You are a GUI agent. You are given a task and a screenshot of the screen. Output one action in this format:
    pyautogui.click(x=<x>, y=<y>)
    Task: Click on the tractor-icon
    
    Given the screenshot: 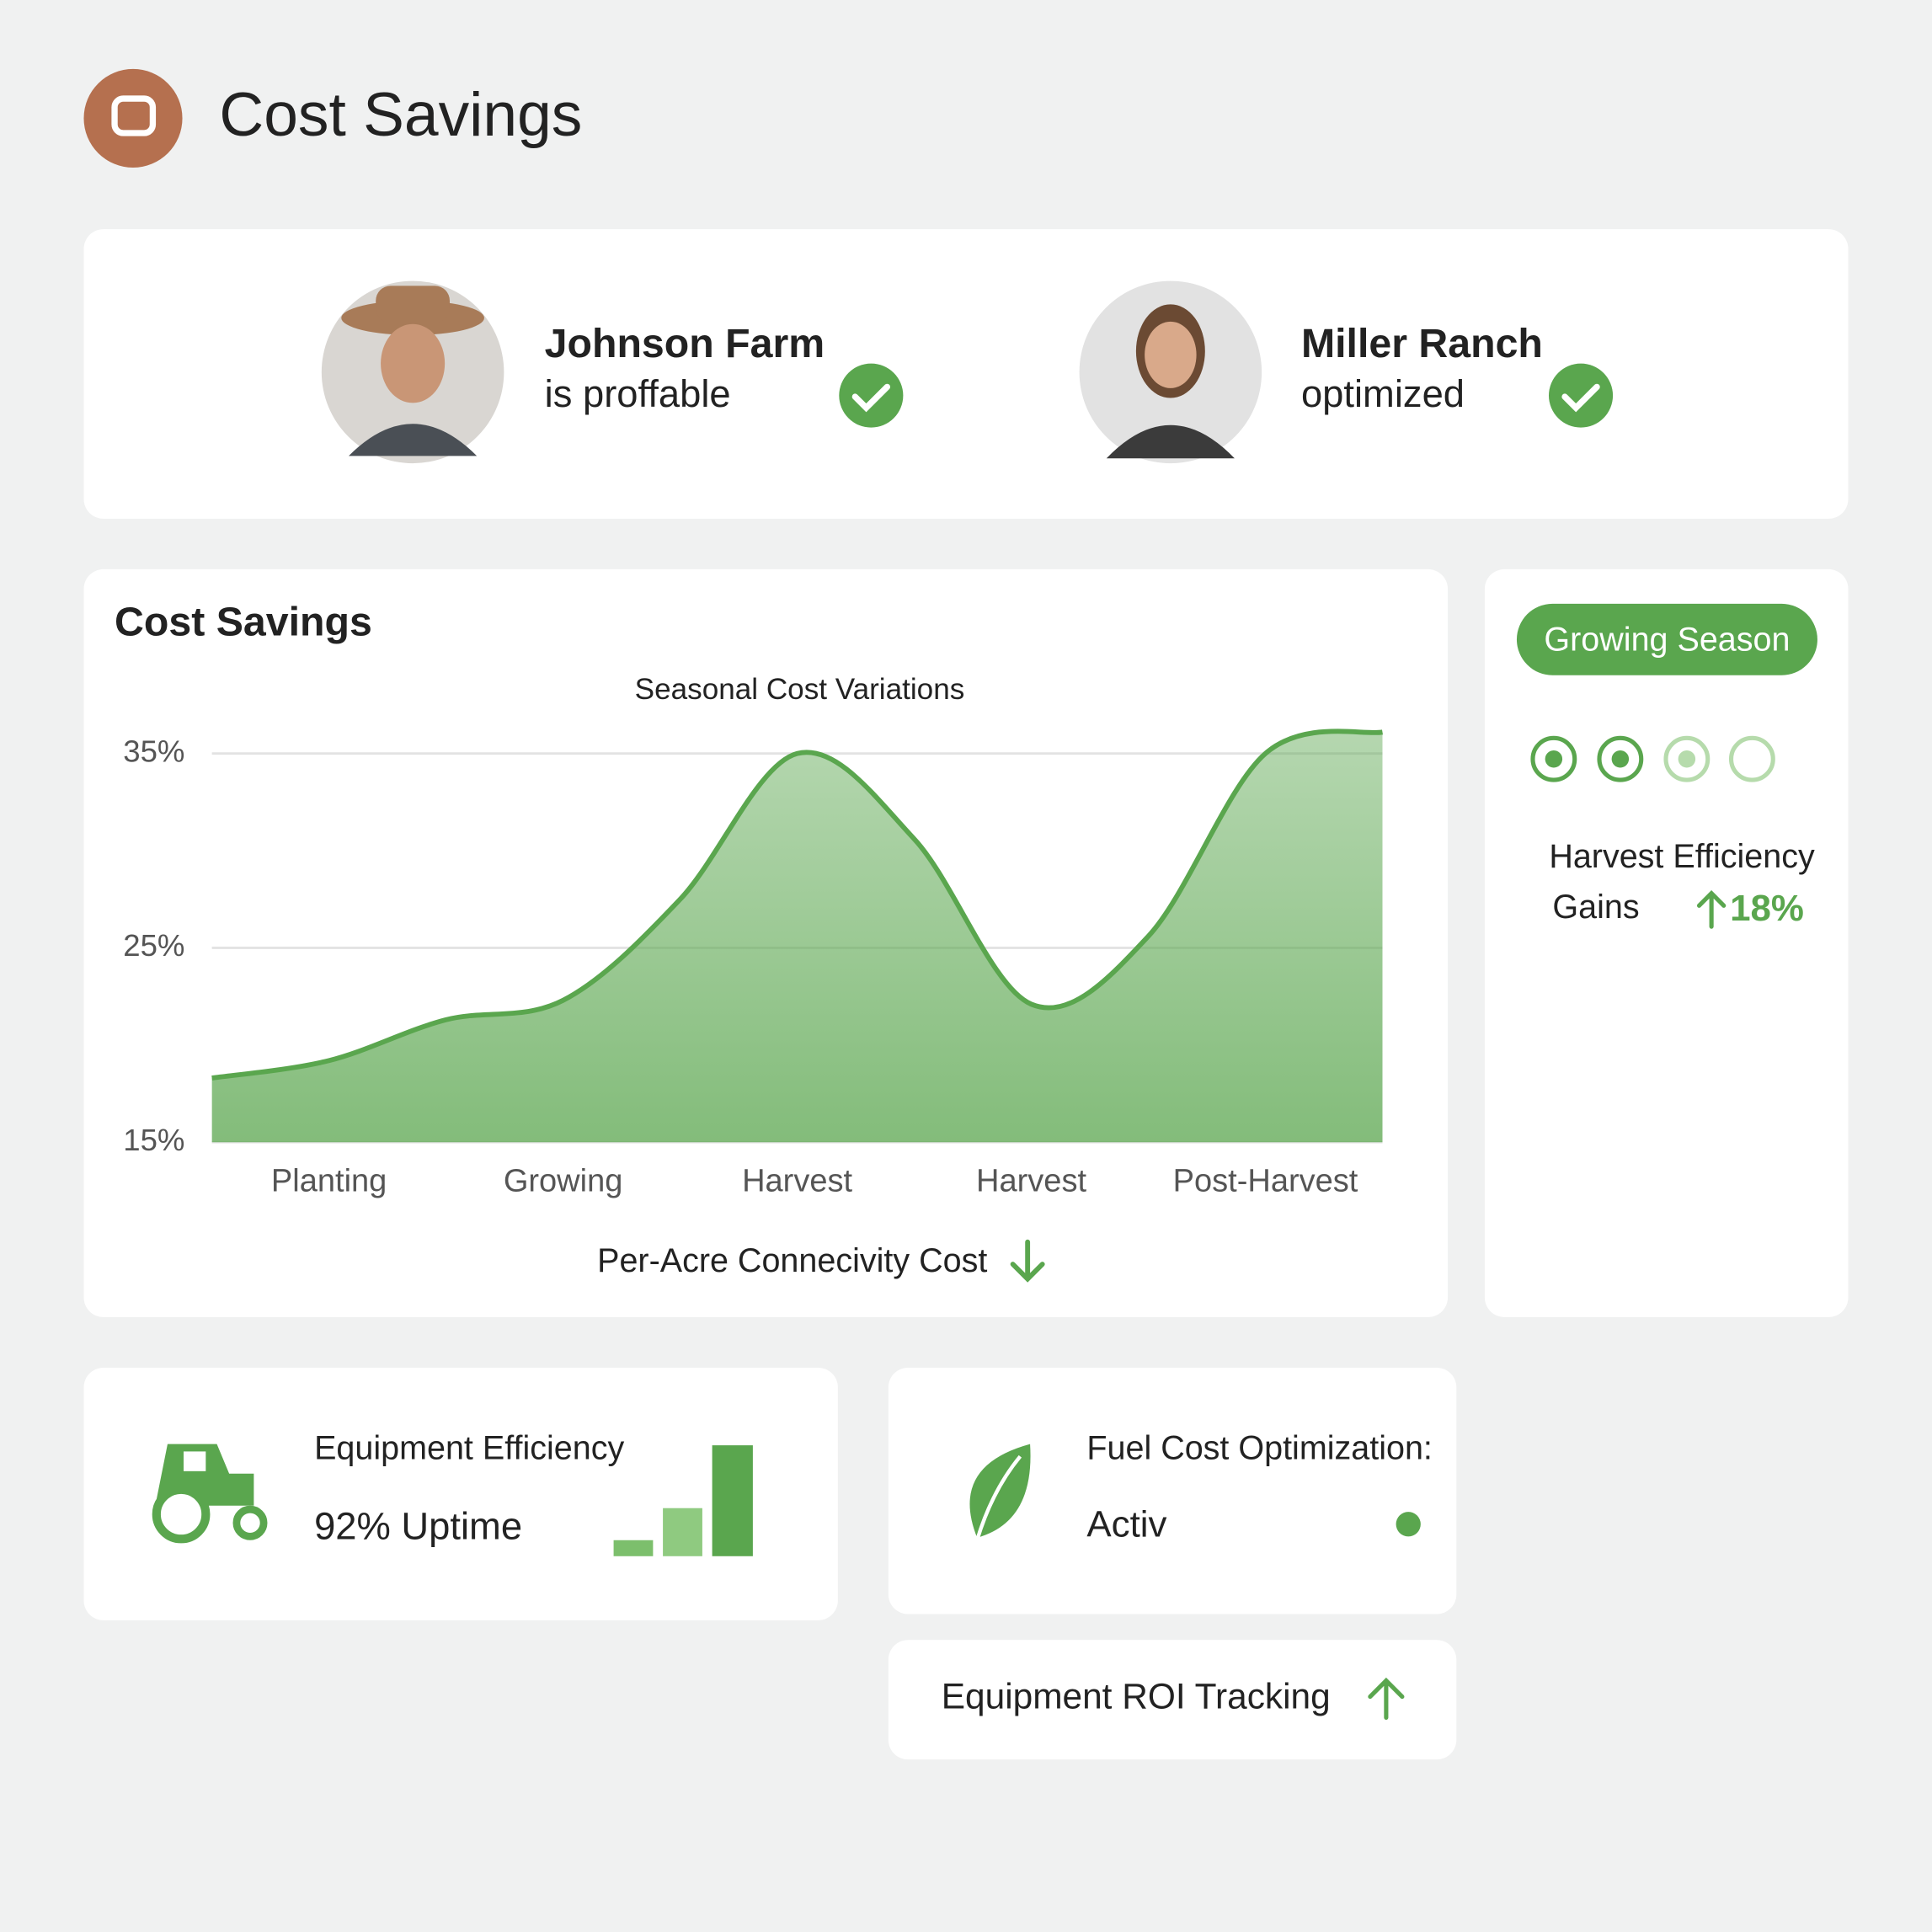 What is the action you would take?
    pyautogui.click(x=210, y=1494)
    